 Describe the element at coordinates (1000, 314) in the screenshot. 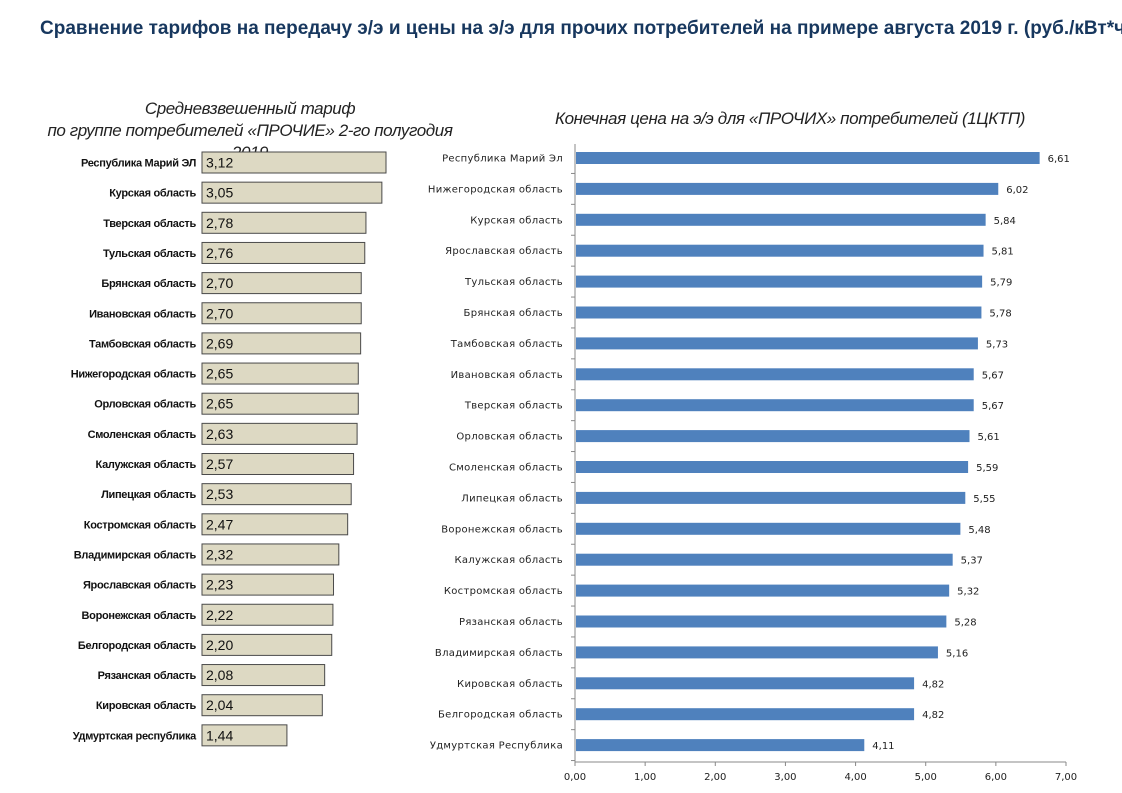

I see `right-value-label: 5,78` at that location.